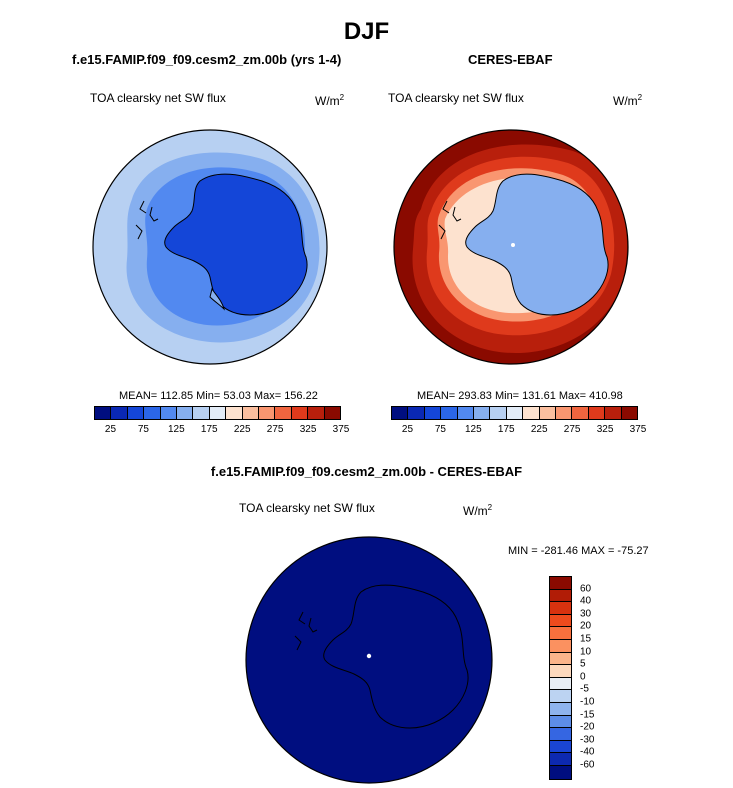 This screenshot has width=733, height=788. What do you see at coordinates (307, 508) in the screenshot?
I see `diff-variable-label: TOA clearsky net SW flux` at bounding box center [307, 508].